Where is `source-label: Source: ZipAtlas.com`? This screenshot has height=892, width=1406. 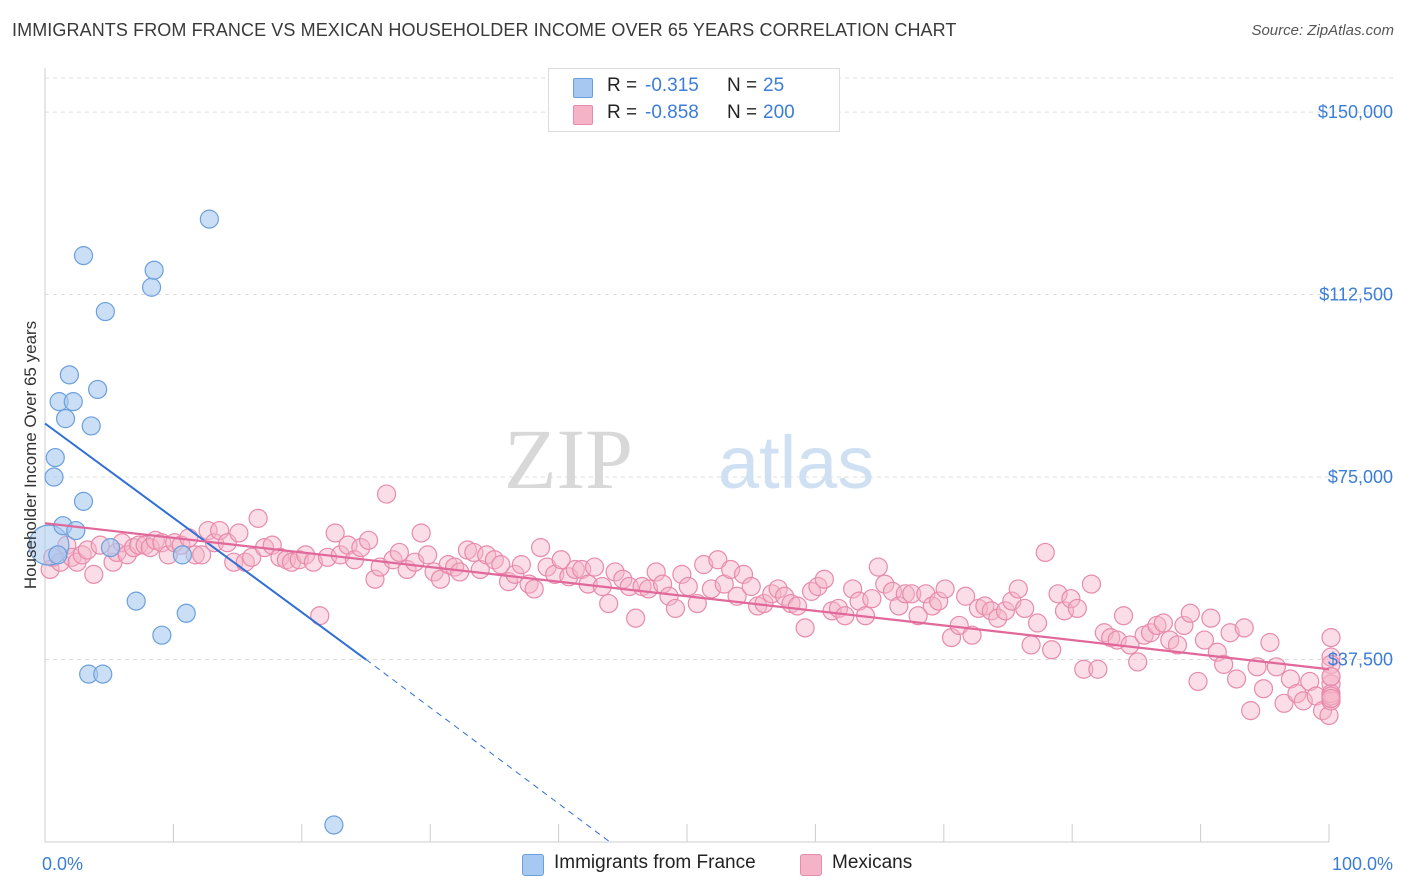 source-label: Source: ZipAtlas.com is located at coordinates (1322, 30).